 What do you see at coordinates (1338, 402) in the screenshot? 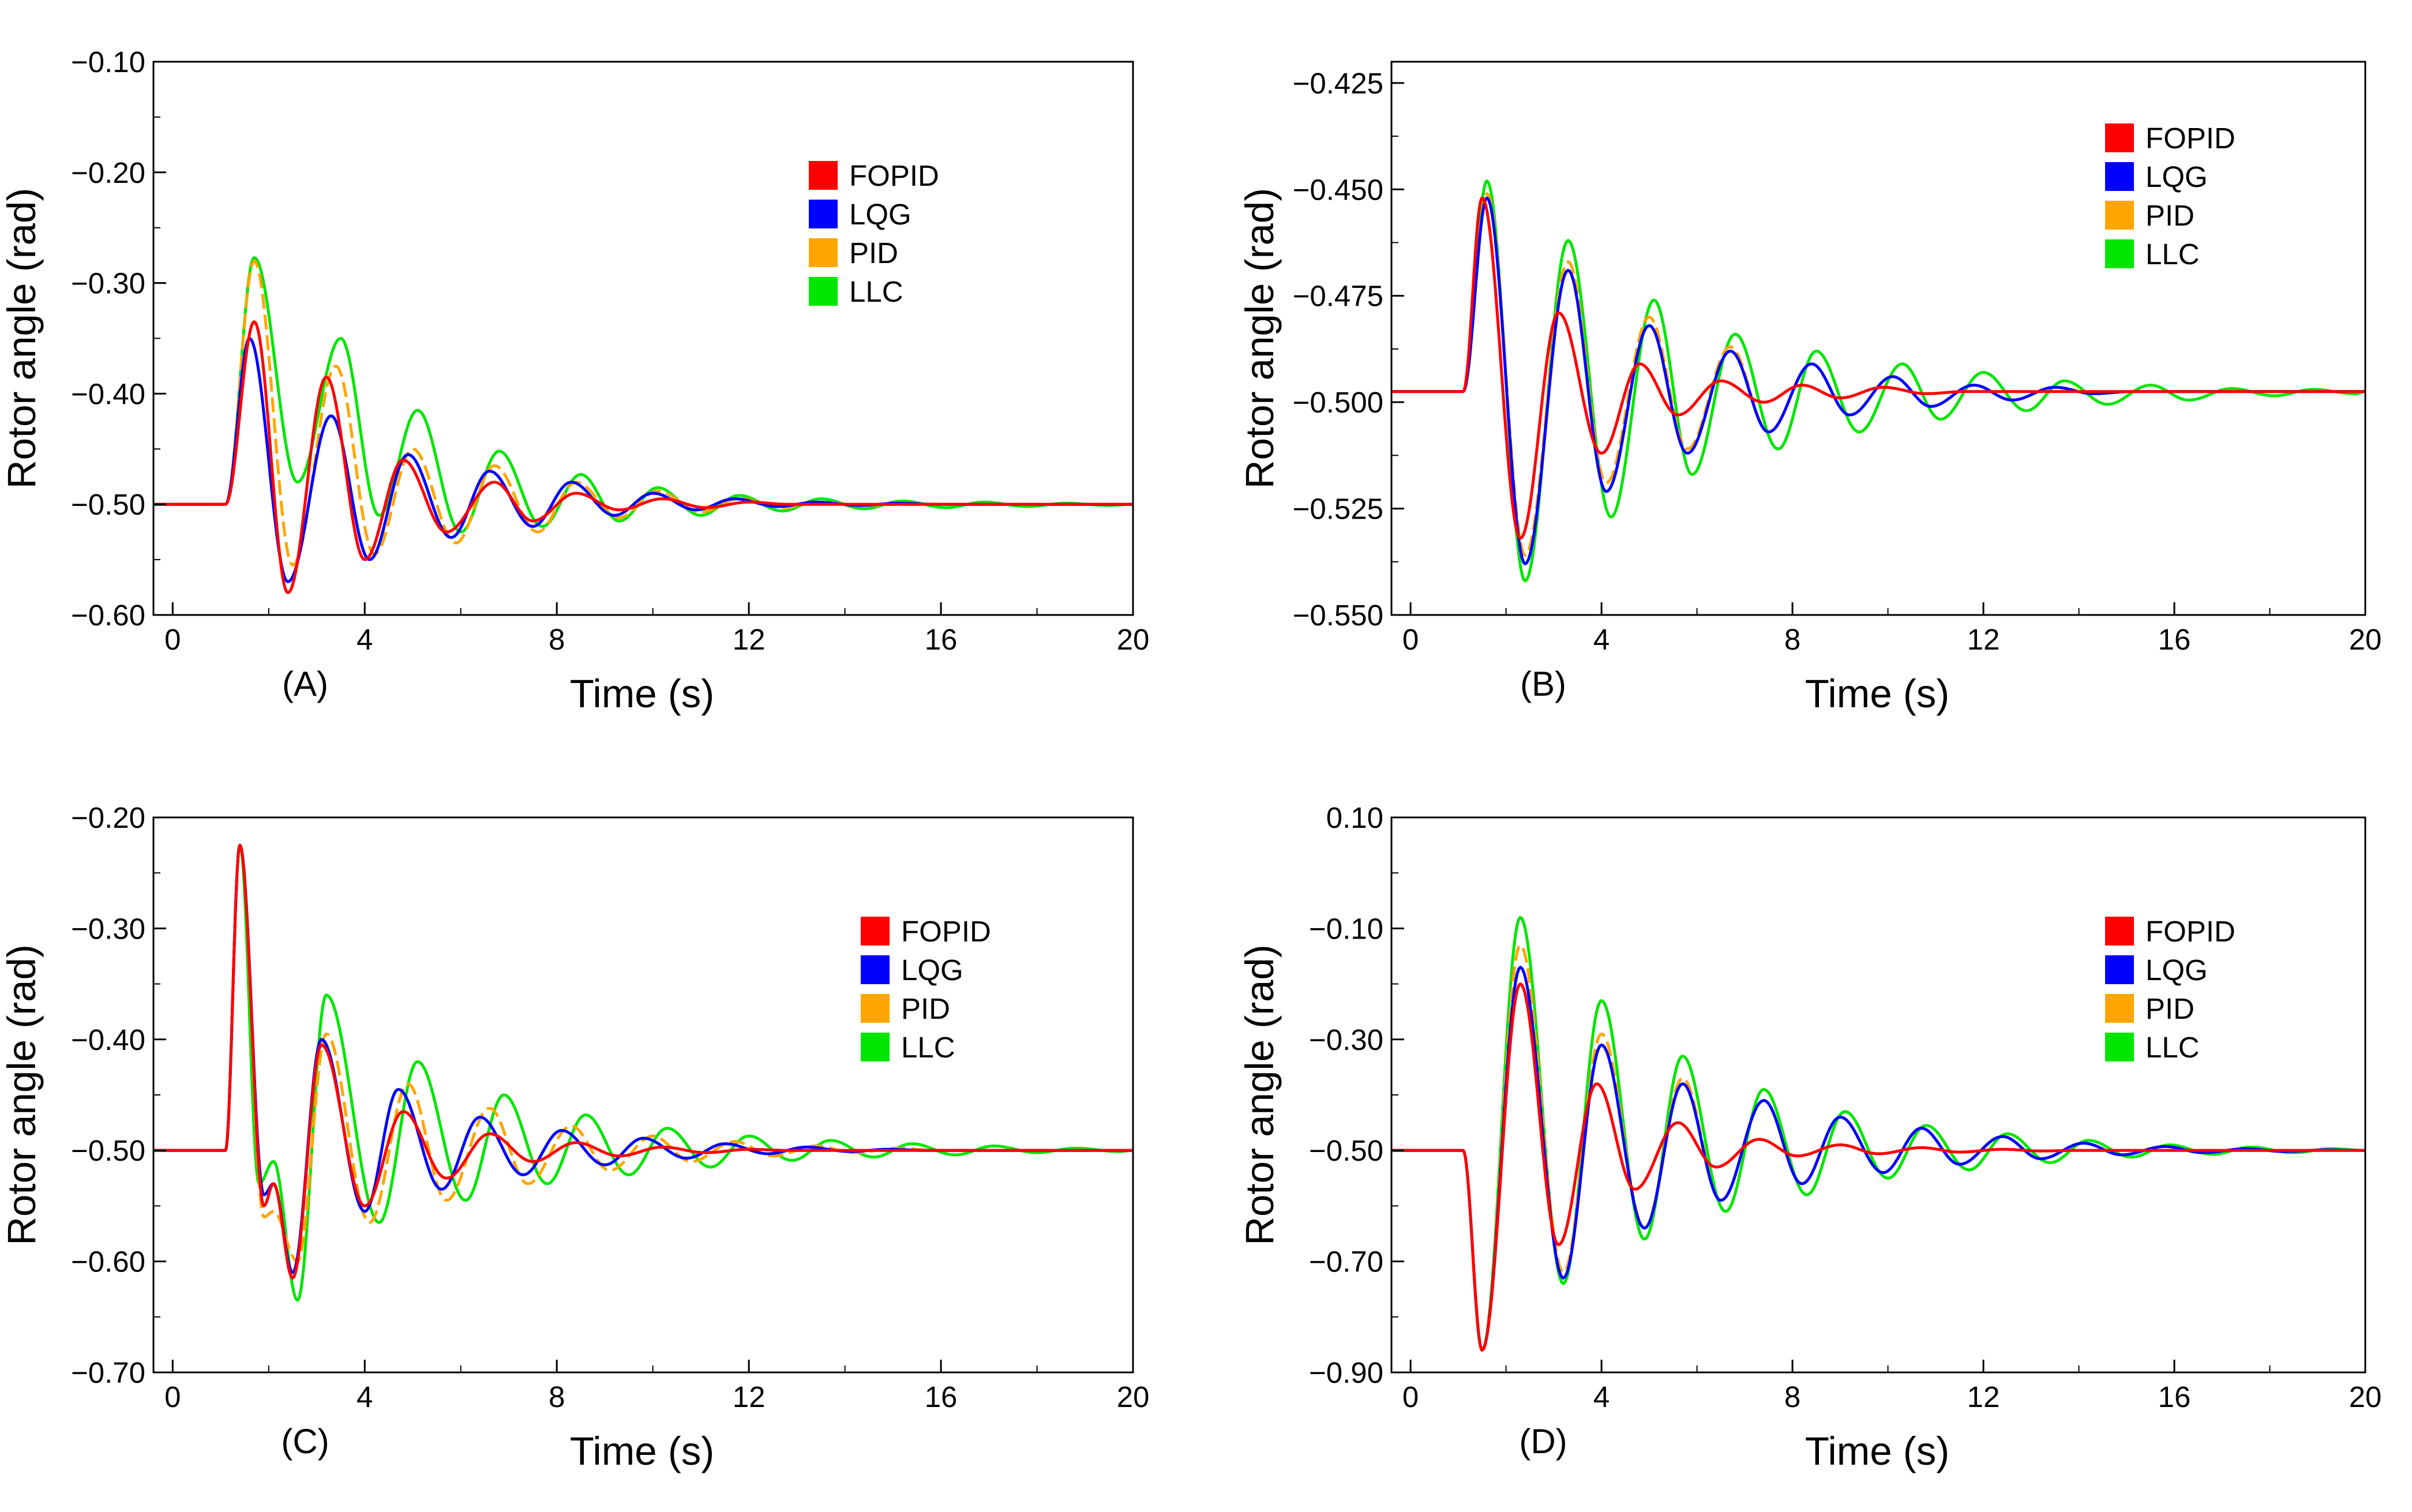
I see `y-tick-label: −0.500` at bounding box center [1338, 402].